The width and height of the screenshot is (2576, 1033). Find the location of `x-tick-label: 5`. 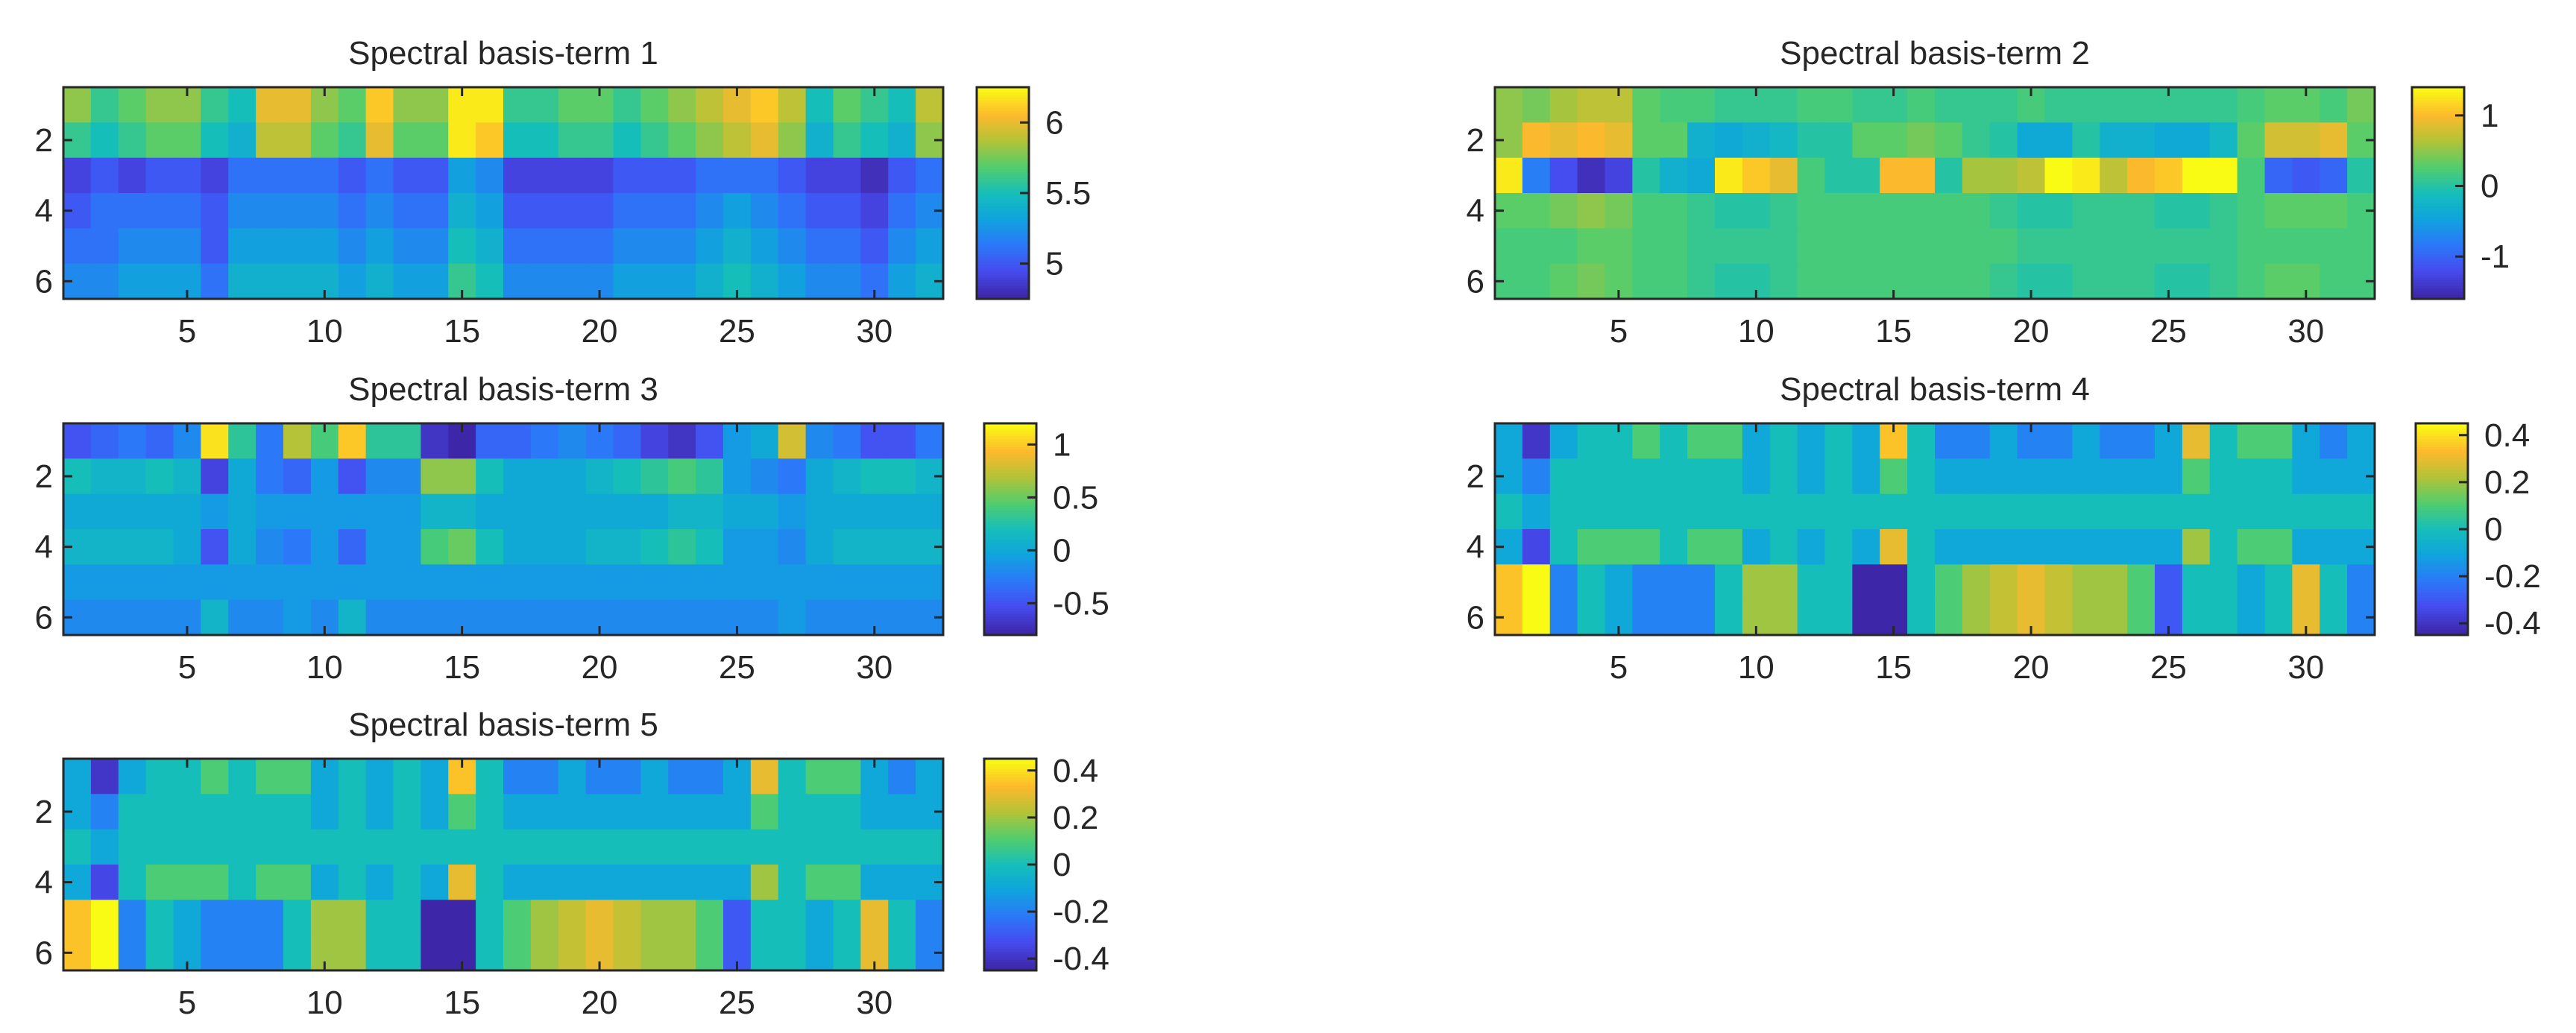

x-tick-label: 5 is located at coordinates (1619, 667).